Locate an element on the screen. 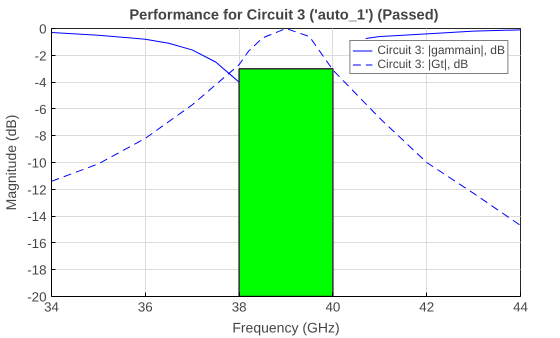  y-tick-label: 0 is located at coordinates (43, 29).